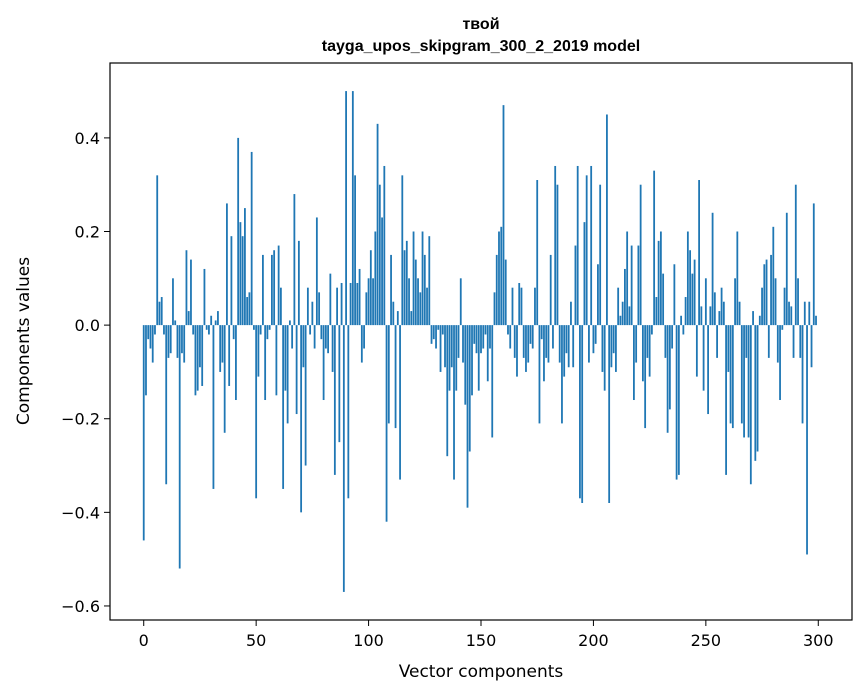 The height and width of the screenshot is (696, 867). Describe the element at coordinates (85, 372) in the screenshot. I see `y-axis-ticks: −0.6 −0.4 −0.2 0.0 0.2 0.4` at that location.